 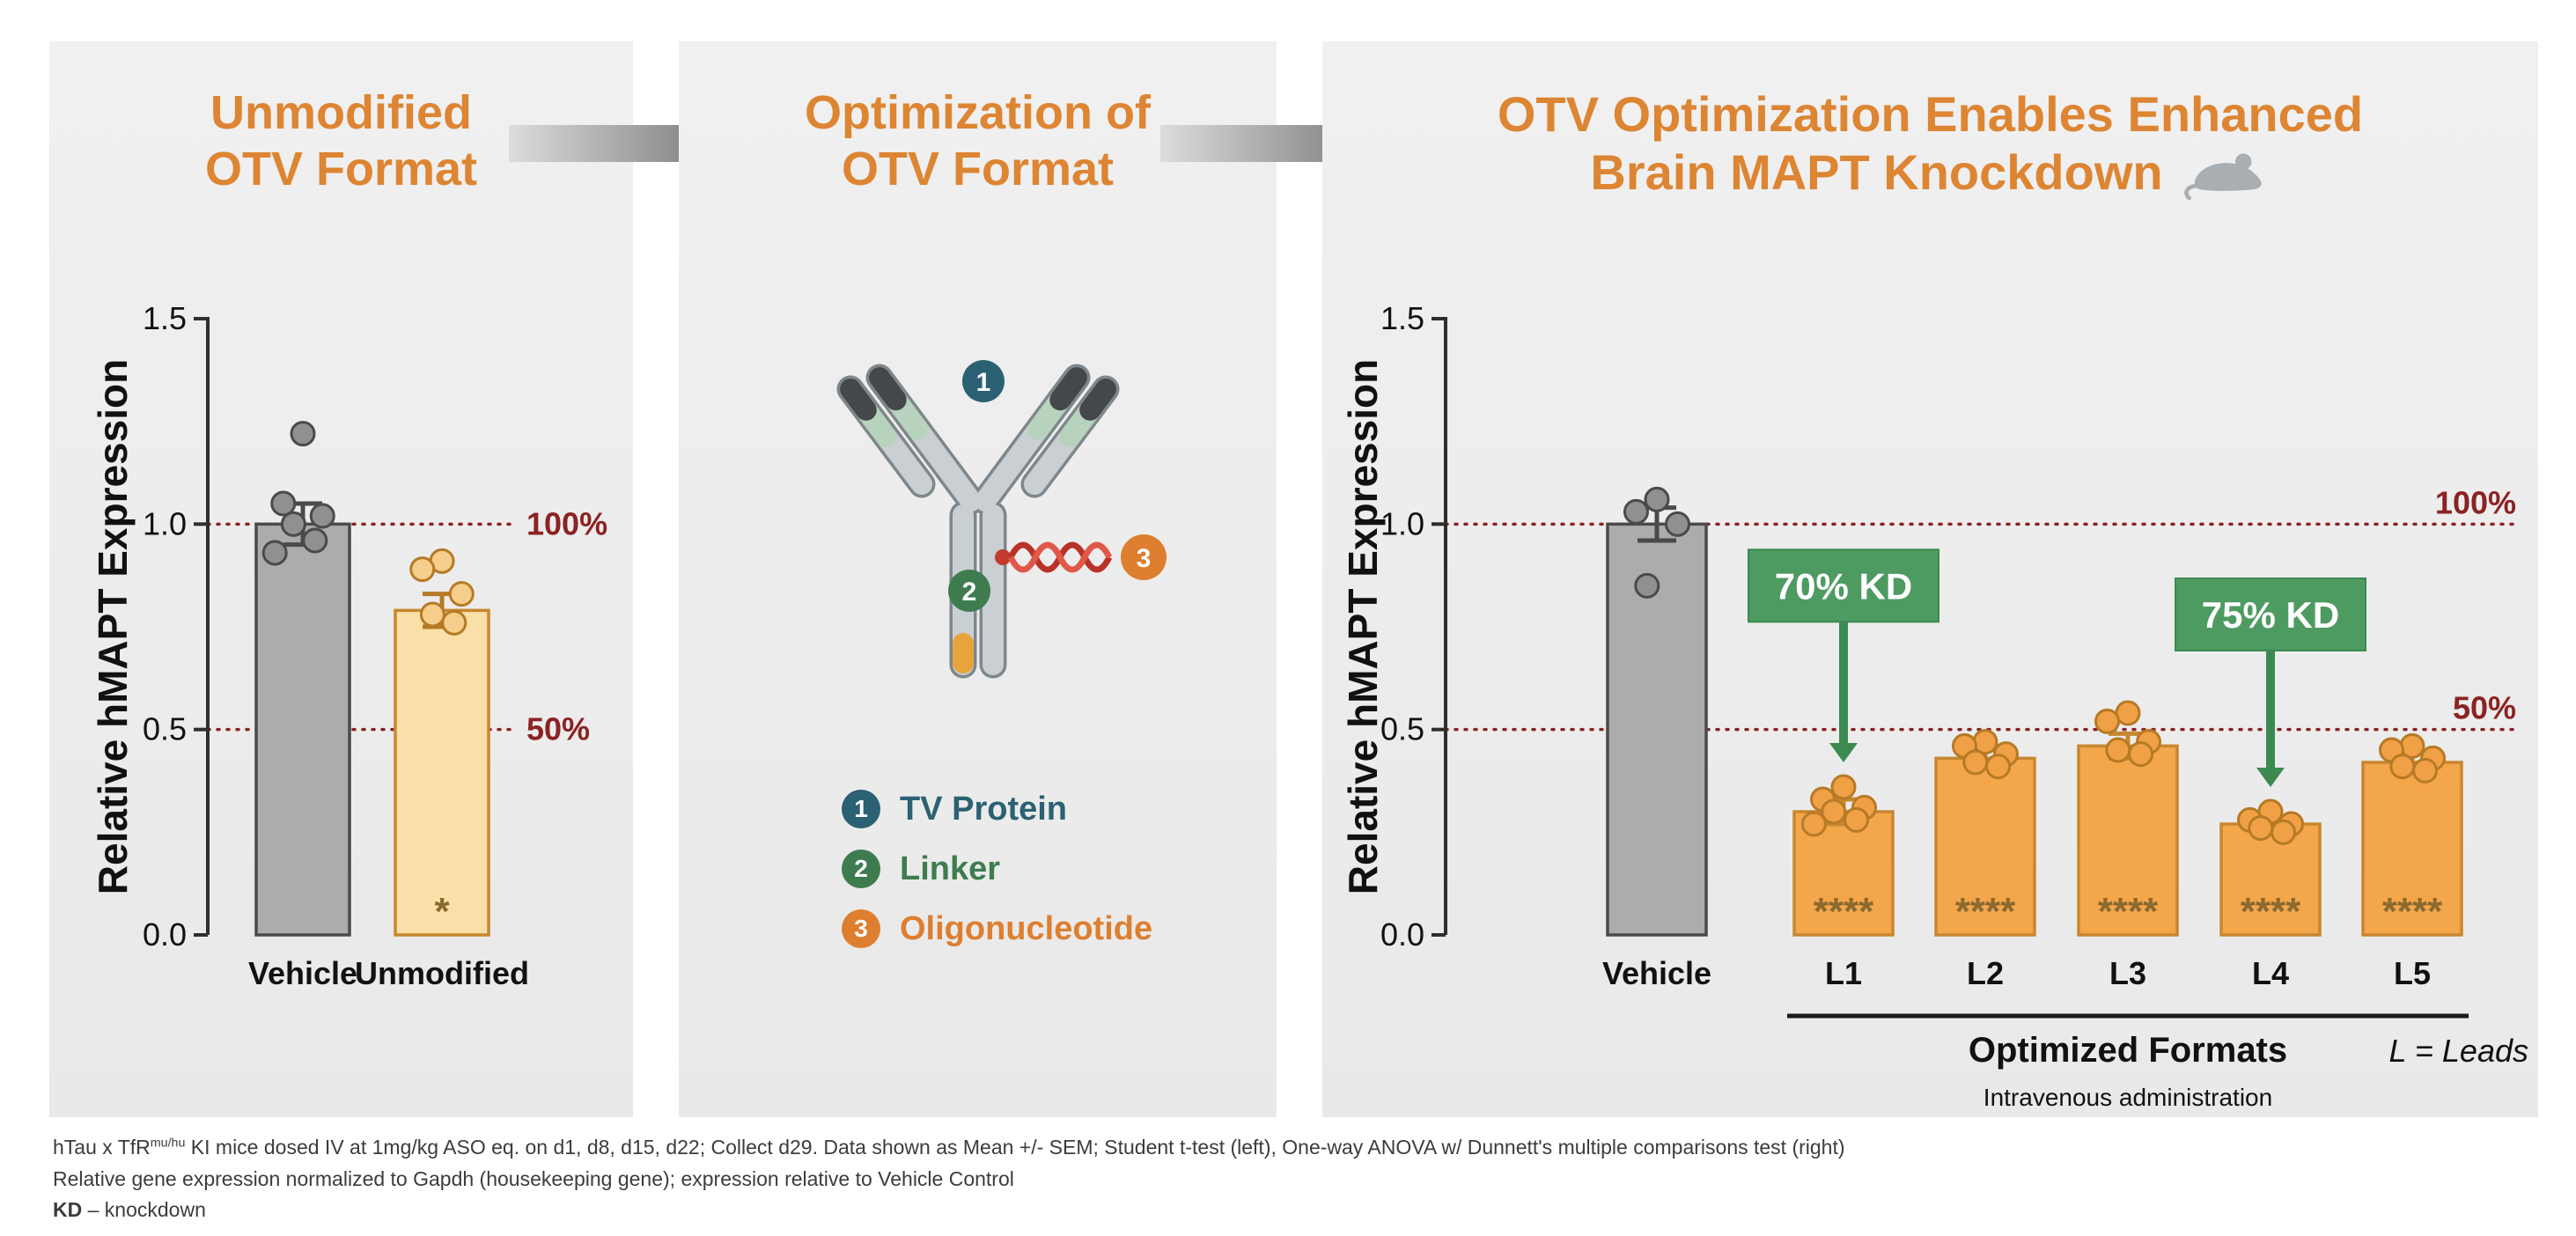 What do you see at coordinates (2412, 973) in the screenshot?
I see `category-label: L5` at bounding box center [2412, 973].